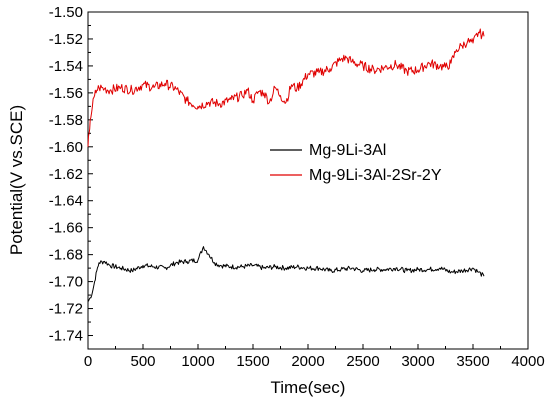 This screenshot has width=550, height=405. Describe the element at coordinates (356, 163) in the screenshot. I see `legend: Mg-9Li-3Al Mg-9Li-3Al-2Sr-2Y` at that location.